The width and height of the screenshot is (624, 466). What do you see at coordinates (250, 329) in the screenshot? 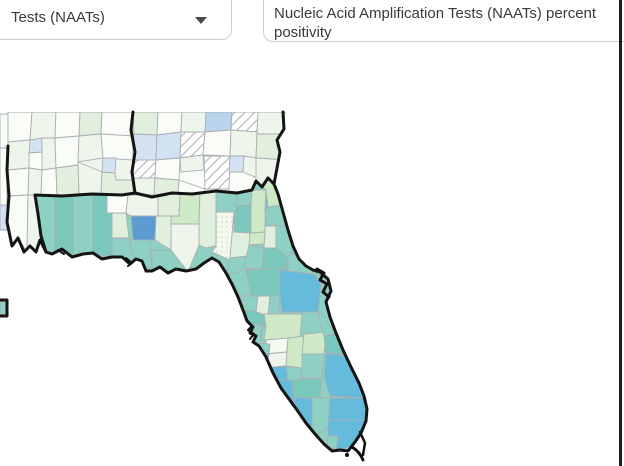
I see `tampa-bay-inlets` at bounding box center [250, 329].